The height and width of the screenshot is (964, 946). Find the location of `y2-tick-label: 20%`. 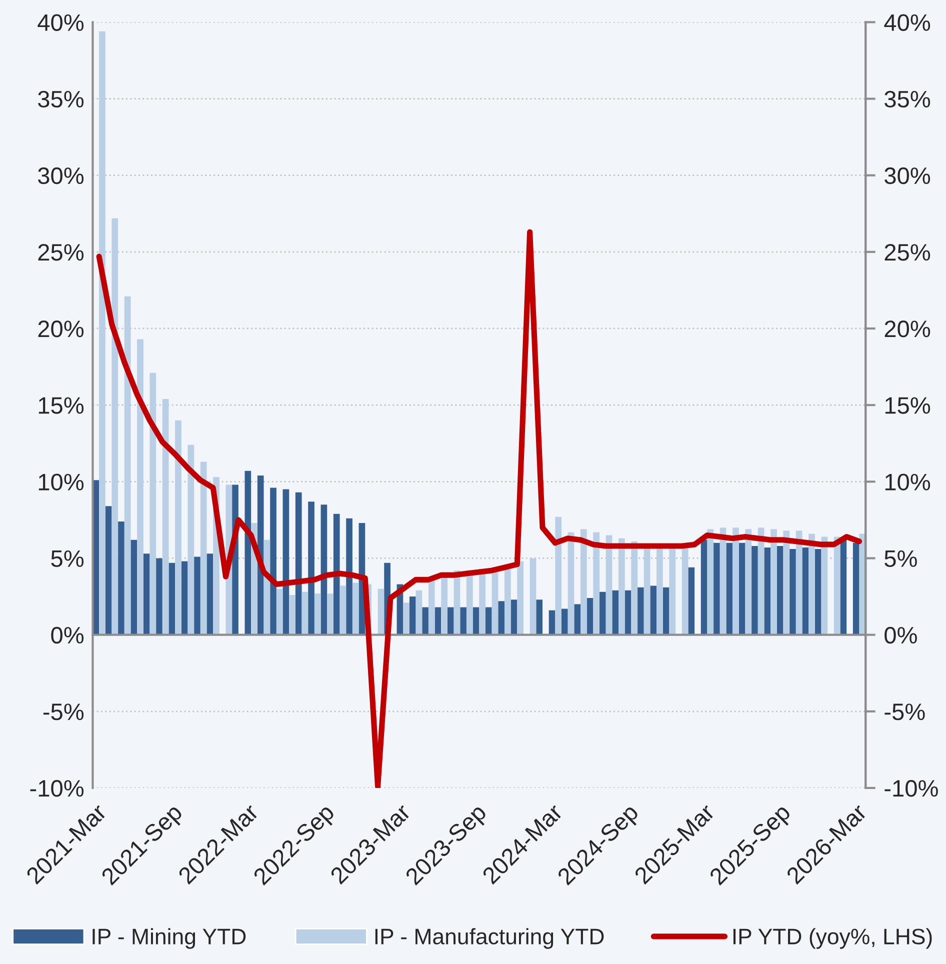

y2-tick-label: 20% is located at coordinates (907, 329).